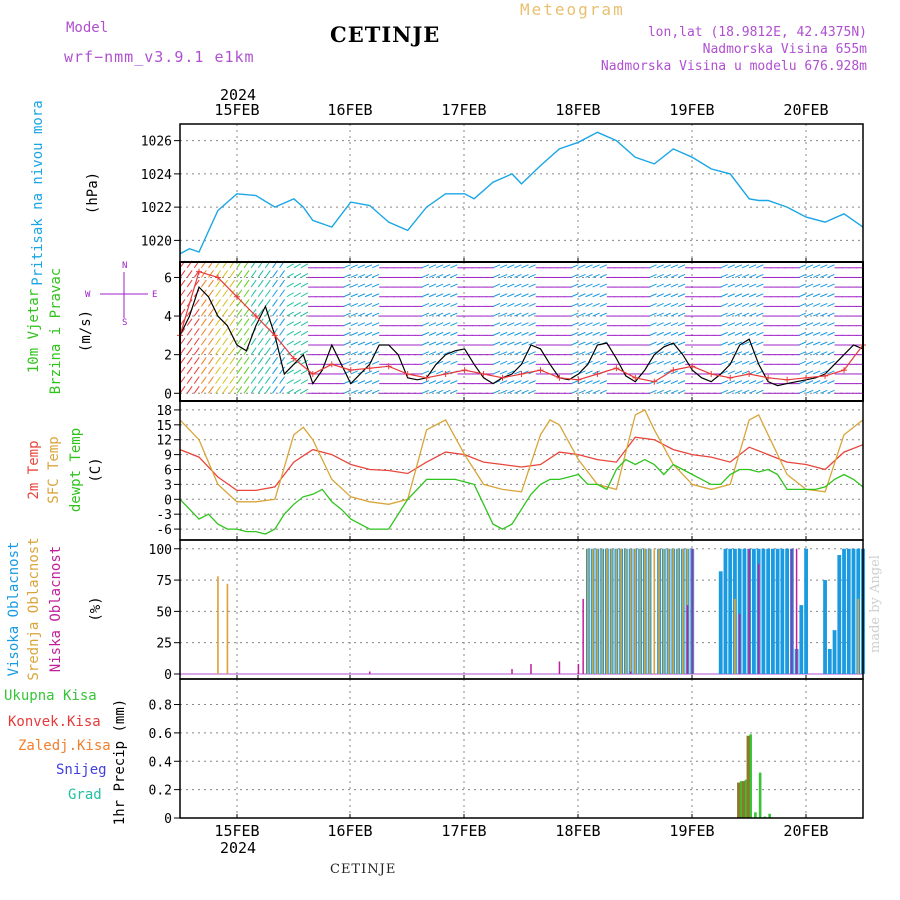 This screenshot has height=900, width=900. Describe the element at coordinates (168, 500) in the screenshot. I see `y-tick-label: 0` at that location.